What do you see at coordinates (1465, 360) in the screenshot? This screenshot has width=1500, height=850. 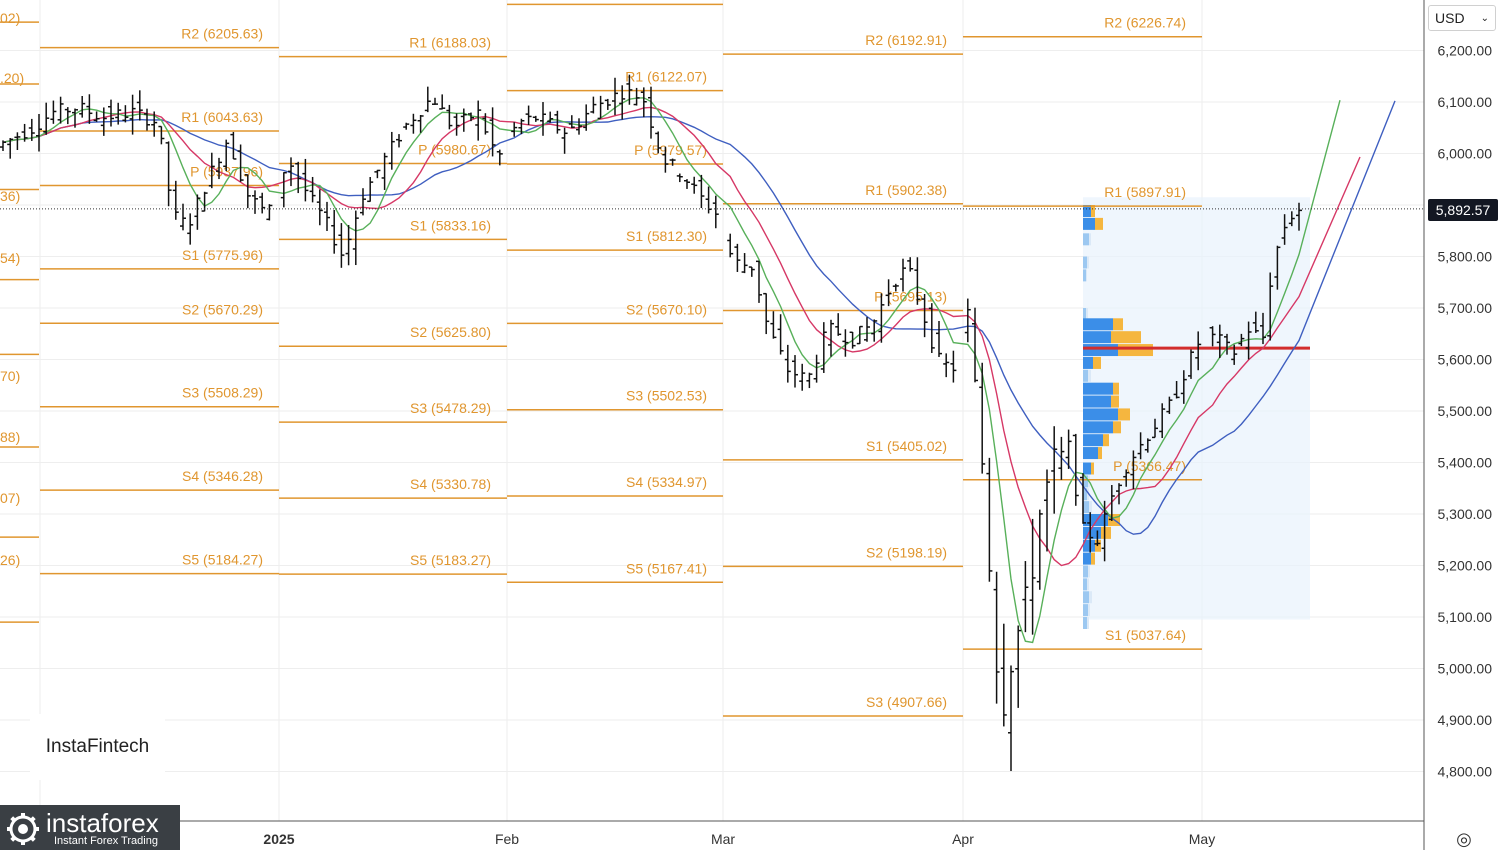 I see `y-tick-label: 5,600.00` at bounding box center [1465, 360].